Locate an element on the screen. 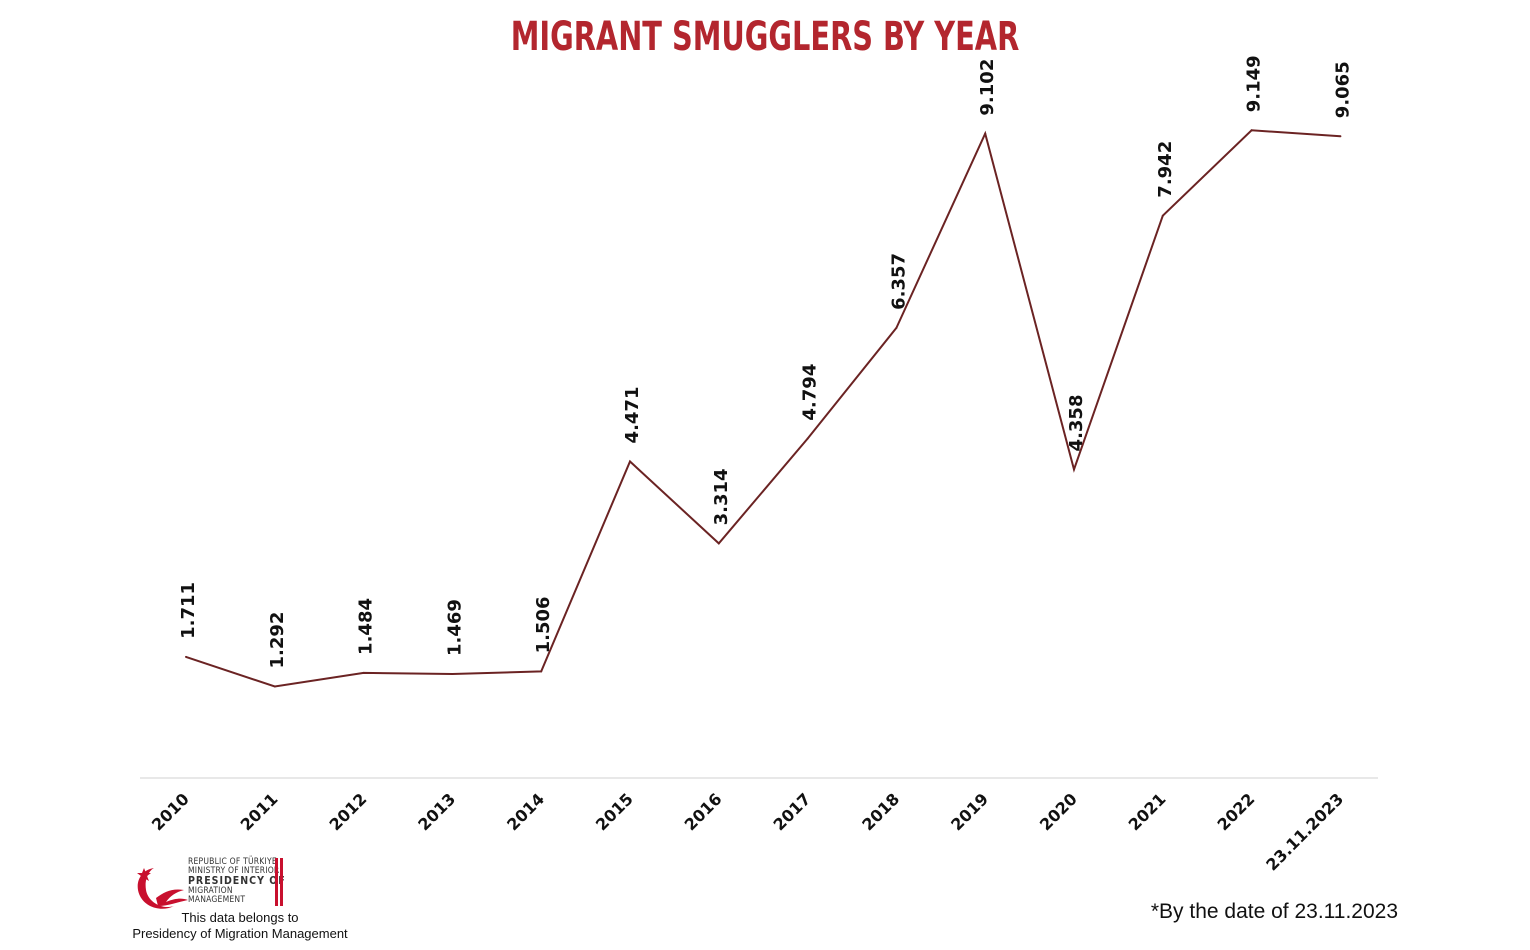 Image resolution: width=1530 pixels, height=950 pixels. logo-line-4: MIGRATION MANAGEMENT is located at coordinates (217, 895).